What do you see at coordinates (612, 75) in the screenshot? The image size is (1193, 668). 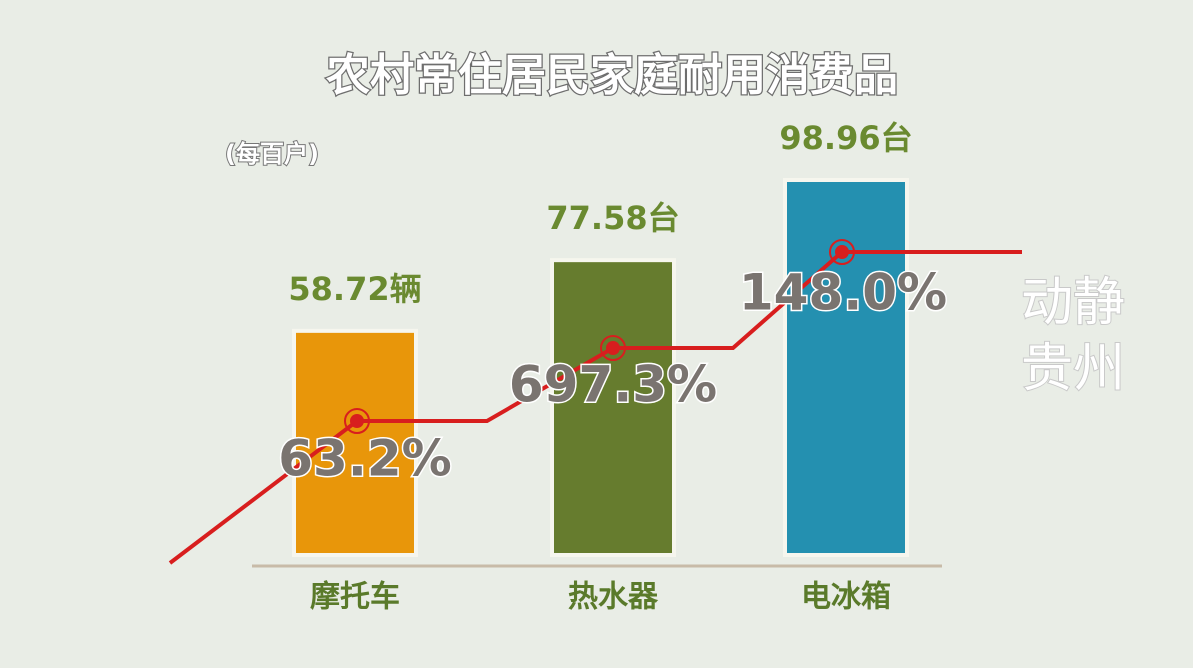 I see `chart-title: 农村常住居民家庭耐用消费品` at bounding box center [612, 75].